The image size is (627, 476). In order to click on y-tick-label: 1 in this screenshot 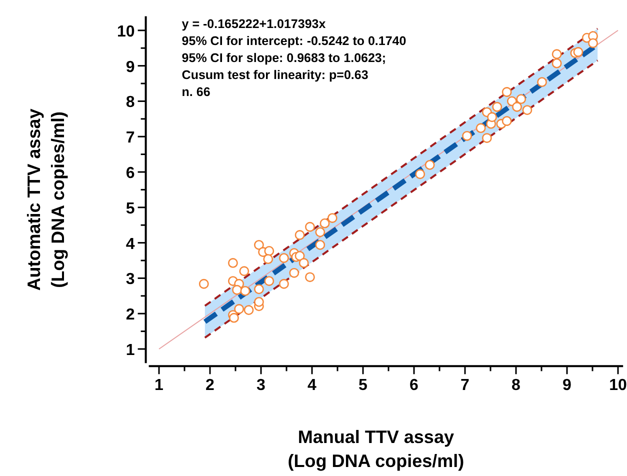, I will do `click(130, 350)`.